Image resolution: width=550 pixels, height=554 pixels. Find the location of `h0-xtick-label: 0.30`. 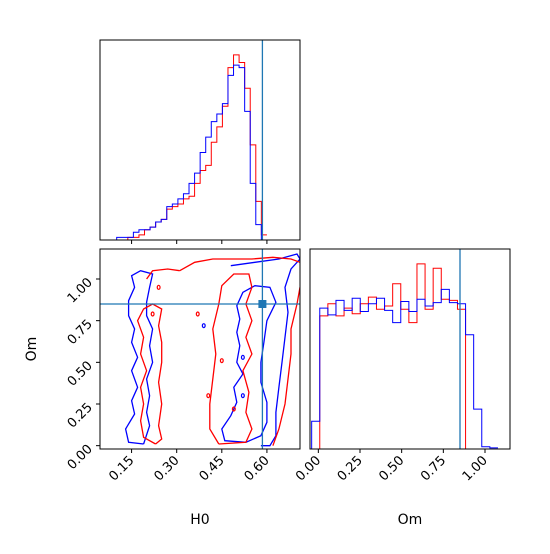

h0-xtick-label: 0.30 is located at coordinates (166, 468).